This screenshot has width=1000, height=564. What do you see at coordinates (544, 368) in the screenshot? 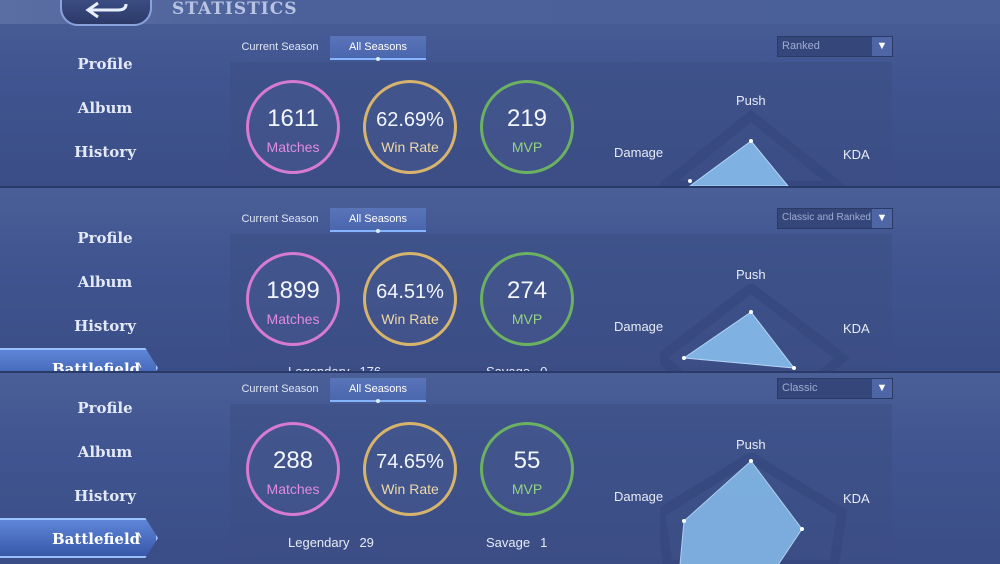
I see `savage-value: 0` at bounding box center [544, 368].